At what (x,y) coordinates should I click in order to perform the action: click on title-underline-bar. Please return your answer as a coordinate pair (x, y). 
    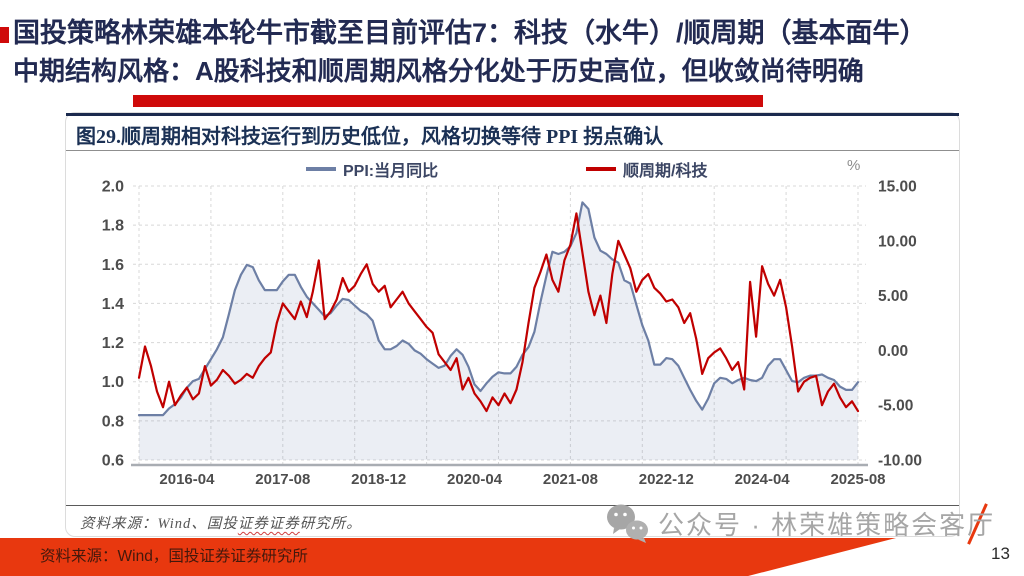
    Looking at the image, I should click on (448, 101).